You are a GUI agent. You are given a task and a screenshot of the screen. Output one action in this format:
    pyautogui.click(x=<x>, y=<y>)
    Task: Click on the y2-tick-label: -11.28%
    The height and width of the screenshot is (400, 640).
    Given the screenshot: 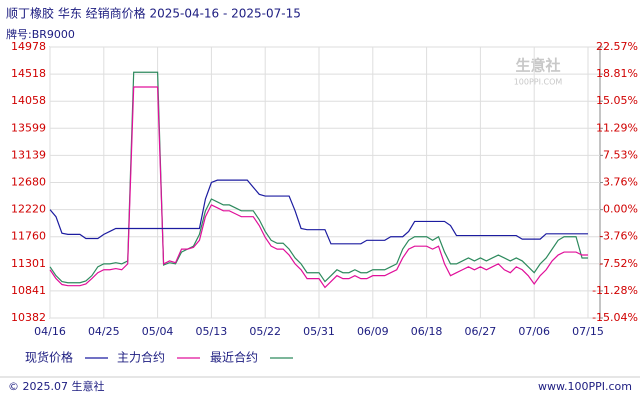 What is the action you would take?
    pyautogui.click(x=615, y=290)
    